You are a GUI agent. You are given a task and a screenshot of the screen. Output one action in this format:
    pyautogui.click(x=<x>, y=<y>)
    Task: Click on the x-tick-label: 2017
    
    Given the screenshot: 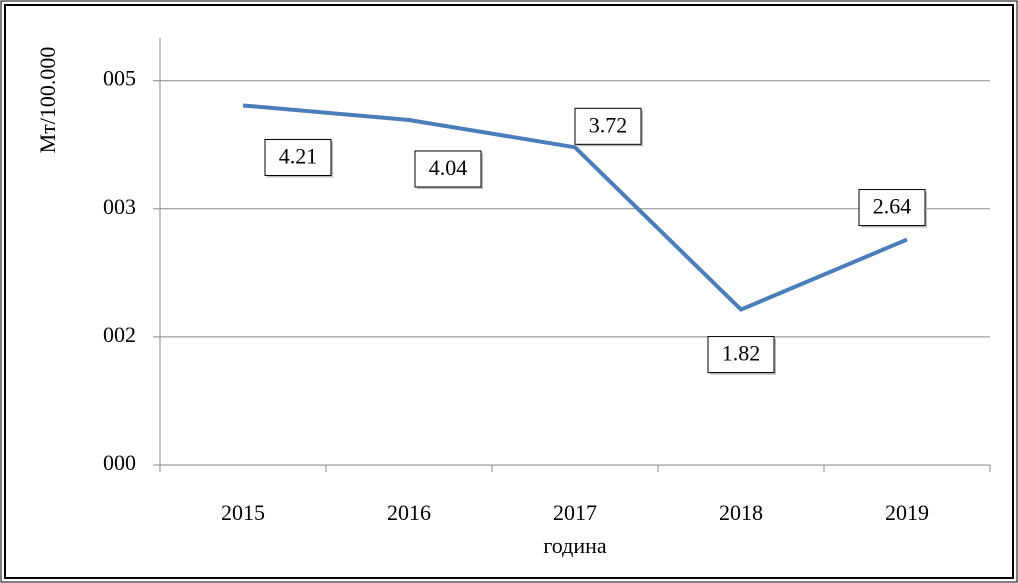 What is the action you would take?
    pyautogui.click(x=575, y=512)
    